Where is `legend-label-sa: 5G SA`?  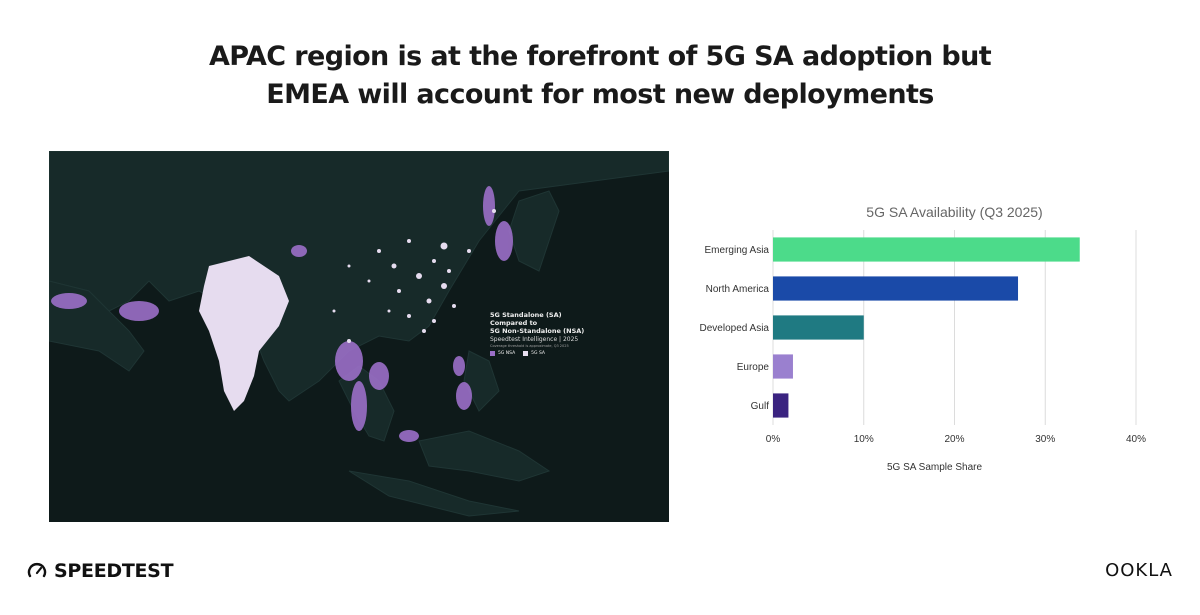
legend-label-sa: 5G SA is located at coordinates (538, 353).